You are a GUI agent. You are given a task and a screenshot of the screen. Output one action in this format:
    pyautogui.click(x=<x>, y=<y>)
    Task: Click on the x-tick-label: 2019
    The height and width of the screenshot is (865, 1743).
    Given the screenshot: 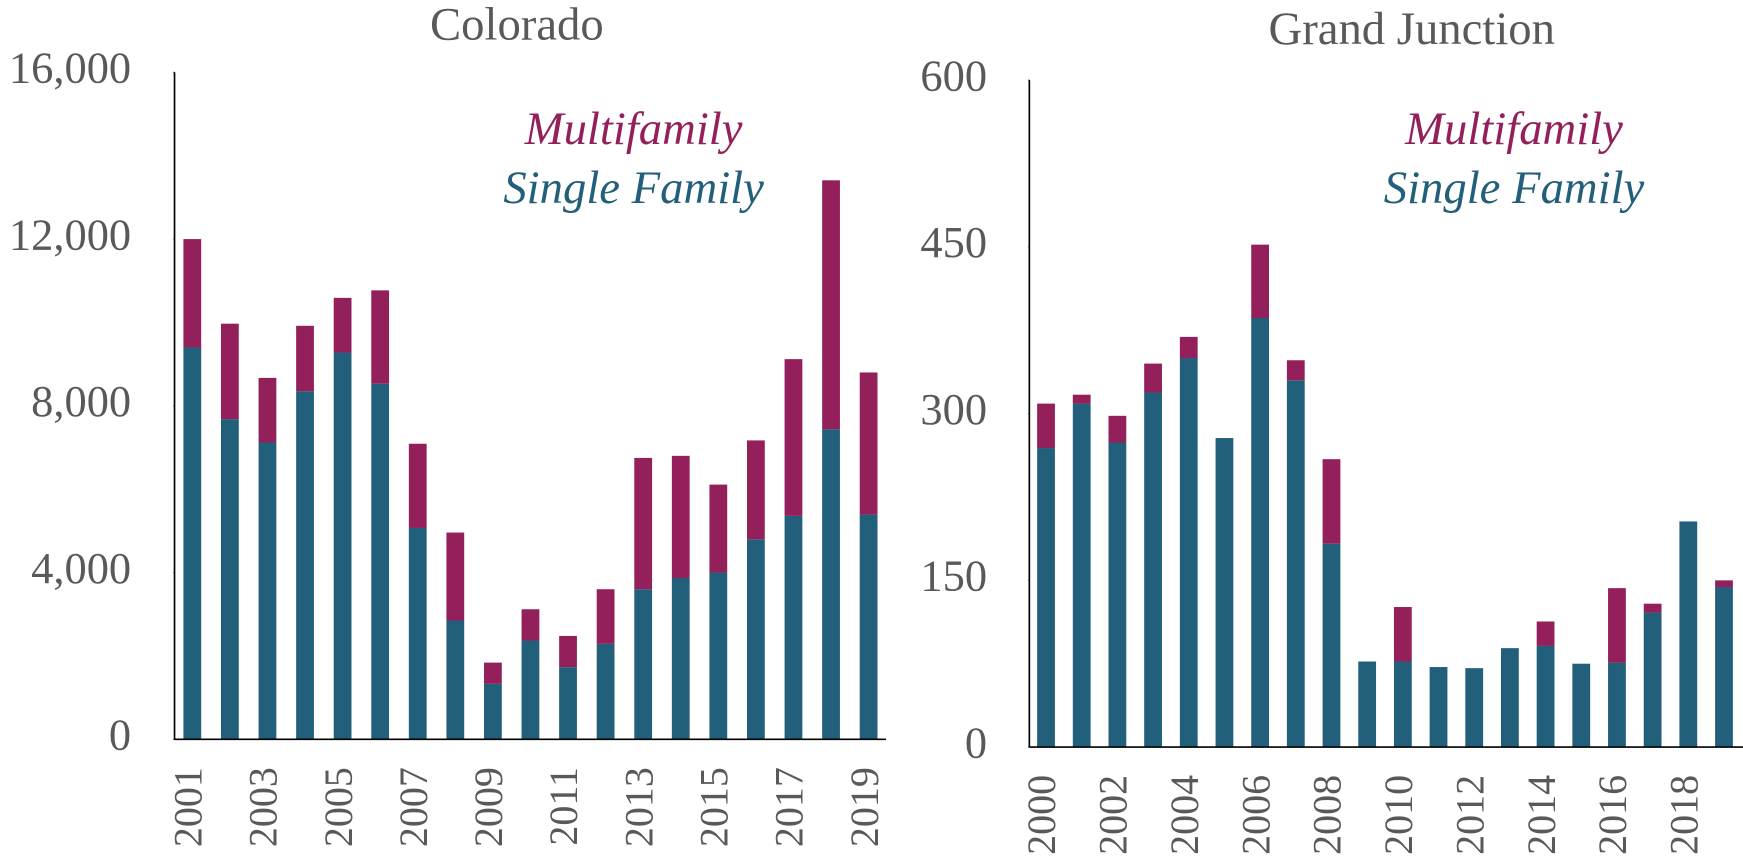 What is the action you would take?
    pyautogui.click(x=864, y=807)
    